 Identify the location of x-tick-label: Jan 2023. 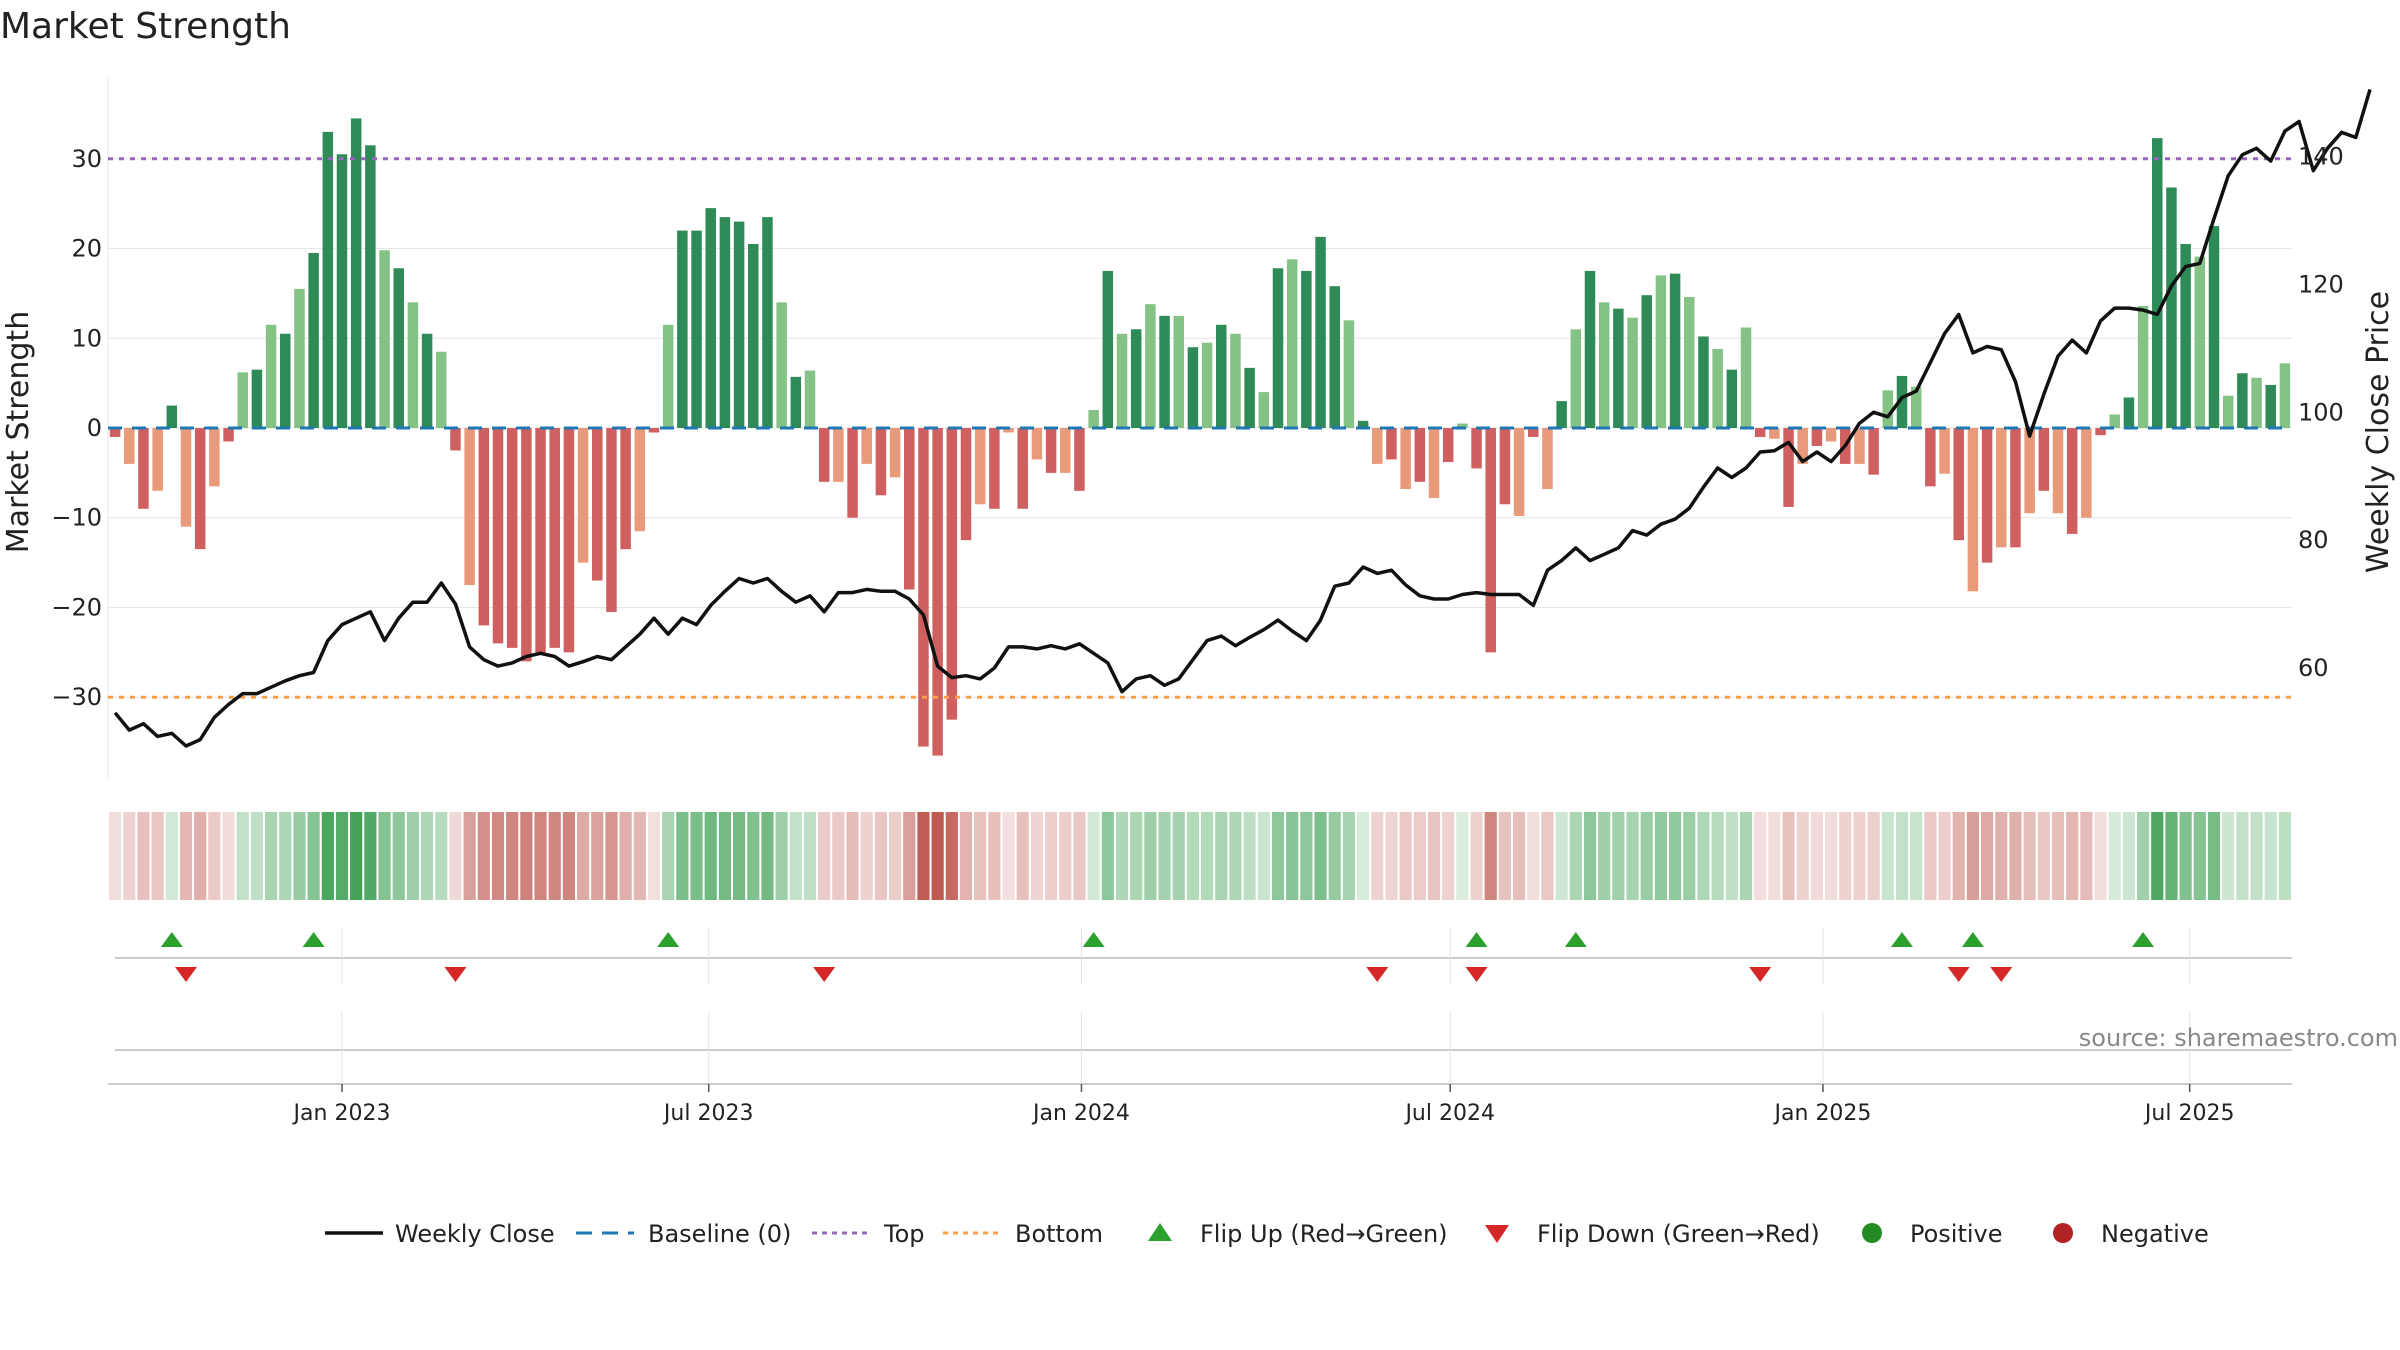
(341, 1113).